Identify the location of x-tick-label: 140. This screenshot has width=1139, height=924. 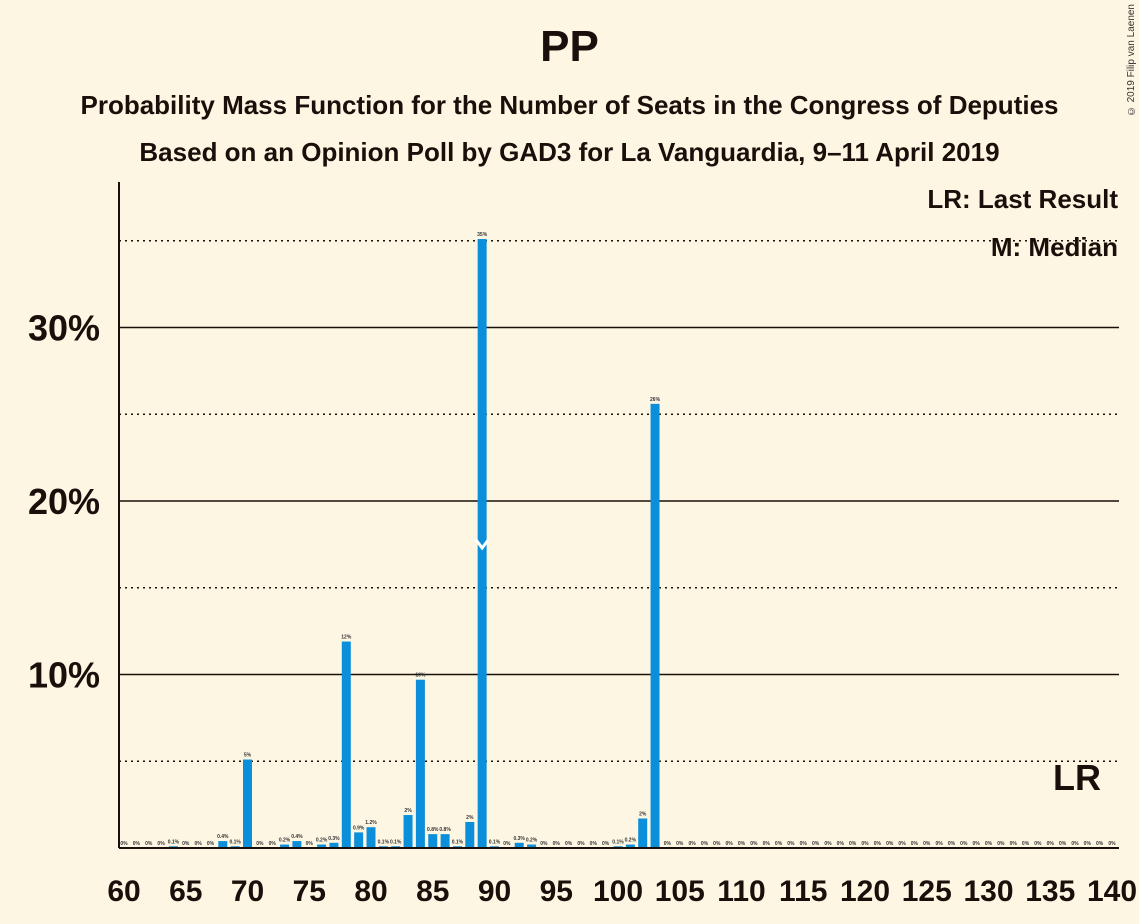
(1112, 891).